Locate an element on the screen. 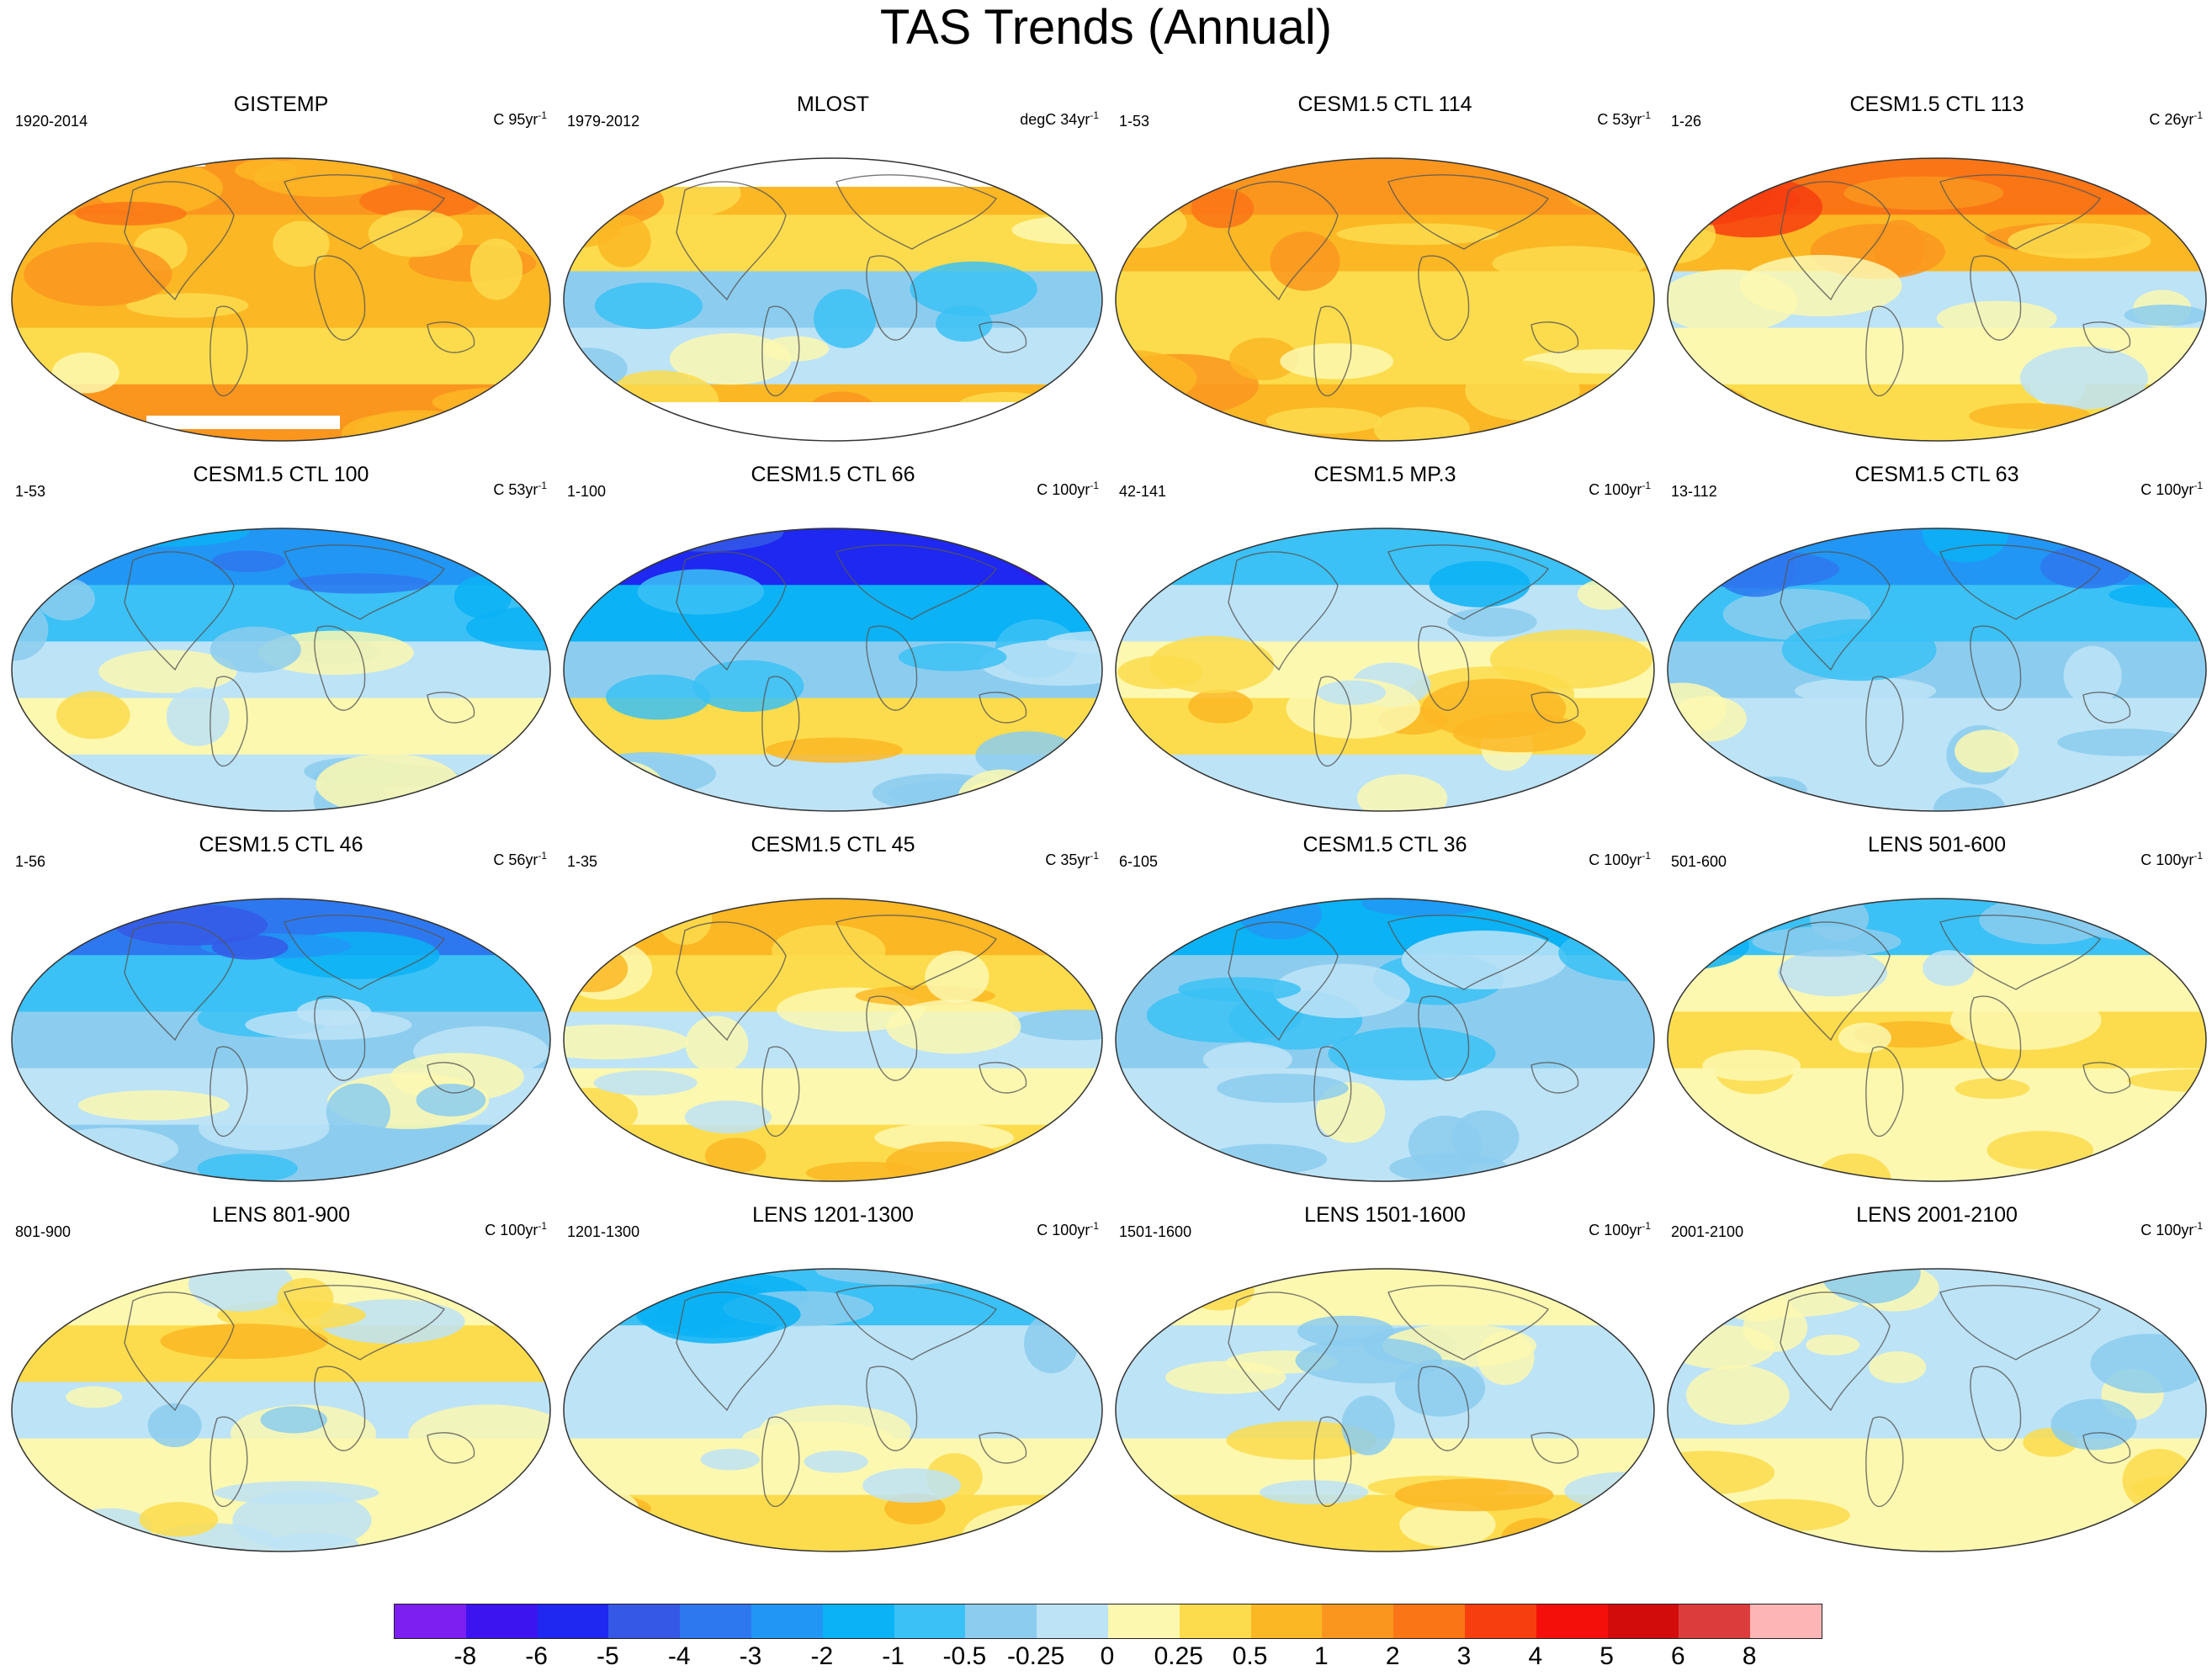 Image resolution: width=2212 pixels, height=1676 pixels. colorbar-tick-label: -0.5 is located at coordinates (964, 1656).